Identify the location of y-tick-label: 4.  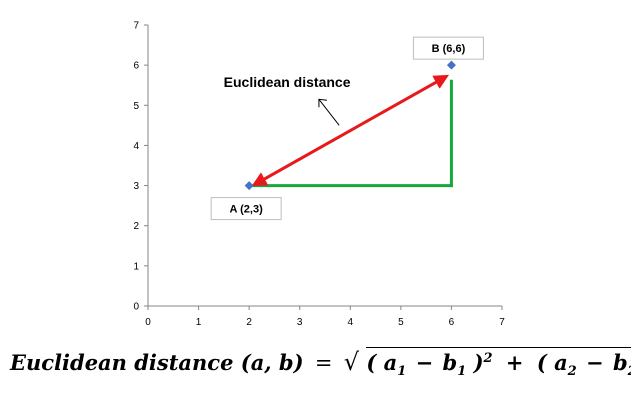
(136, 146).